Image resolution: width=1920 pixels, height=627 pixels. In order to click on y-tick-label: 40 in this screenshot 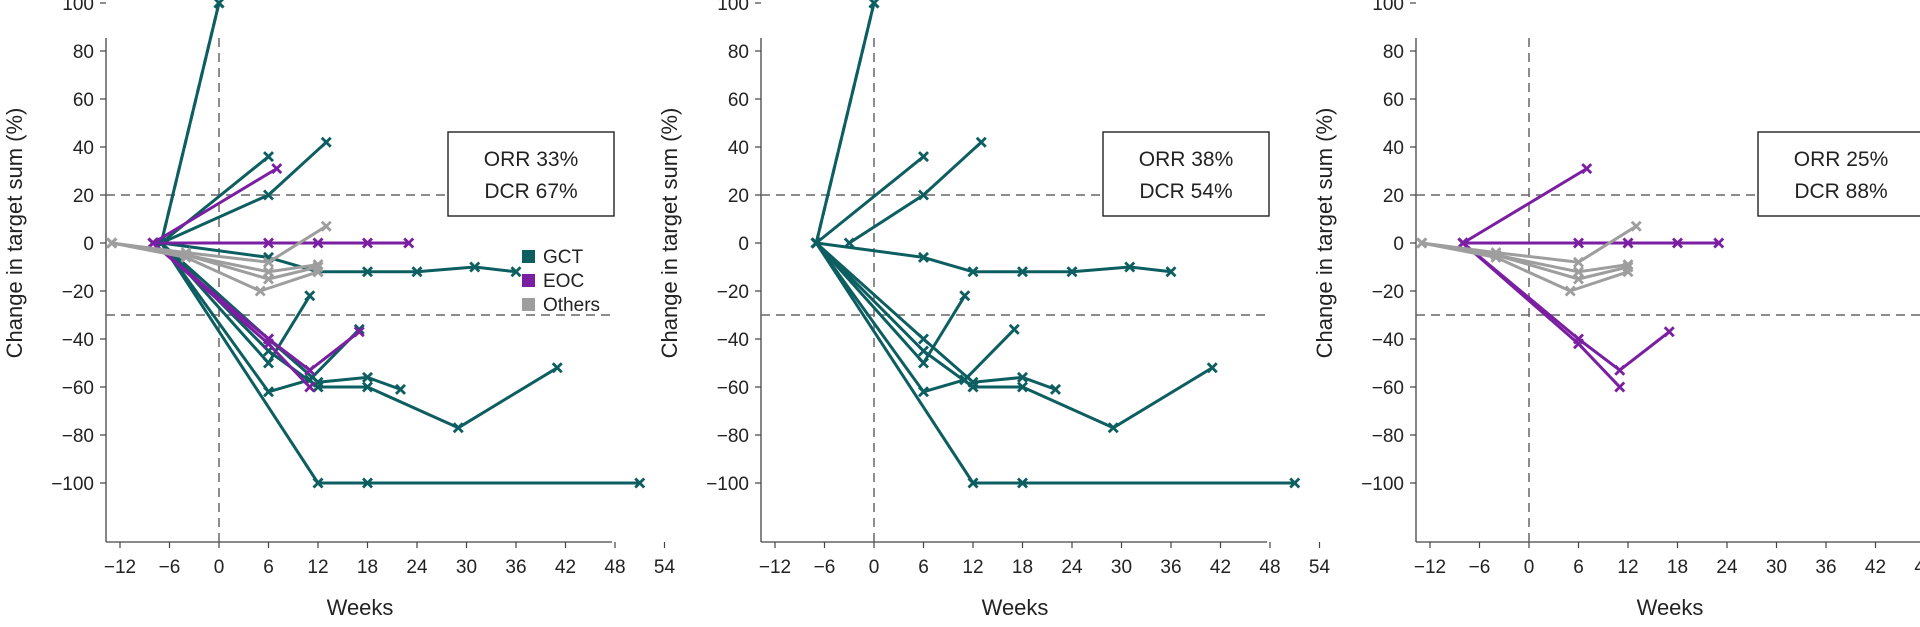, I will do `click(1393, 148)`.